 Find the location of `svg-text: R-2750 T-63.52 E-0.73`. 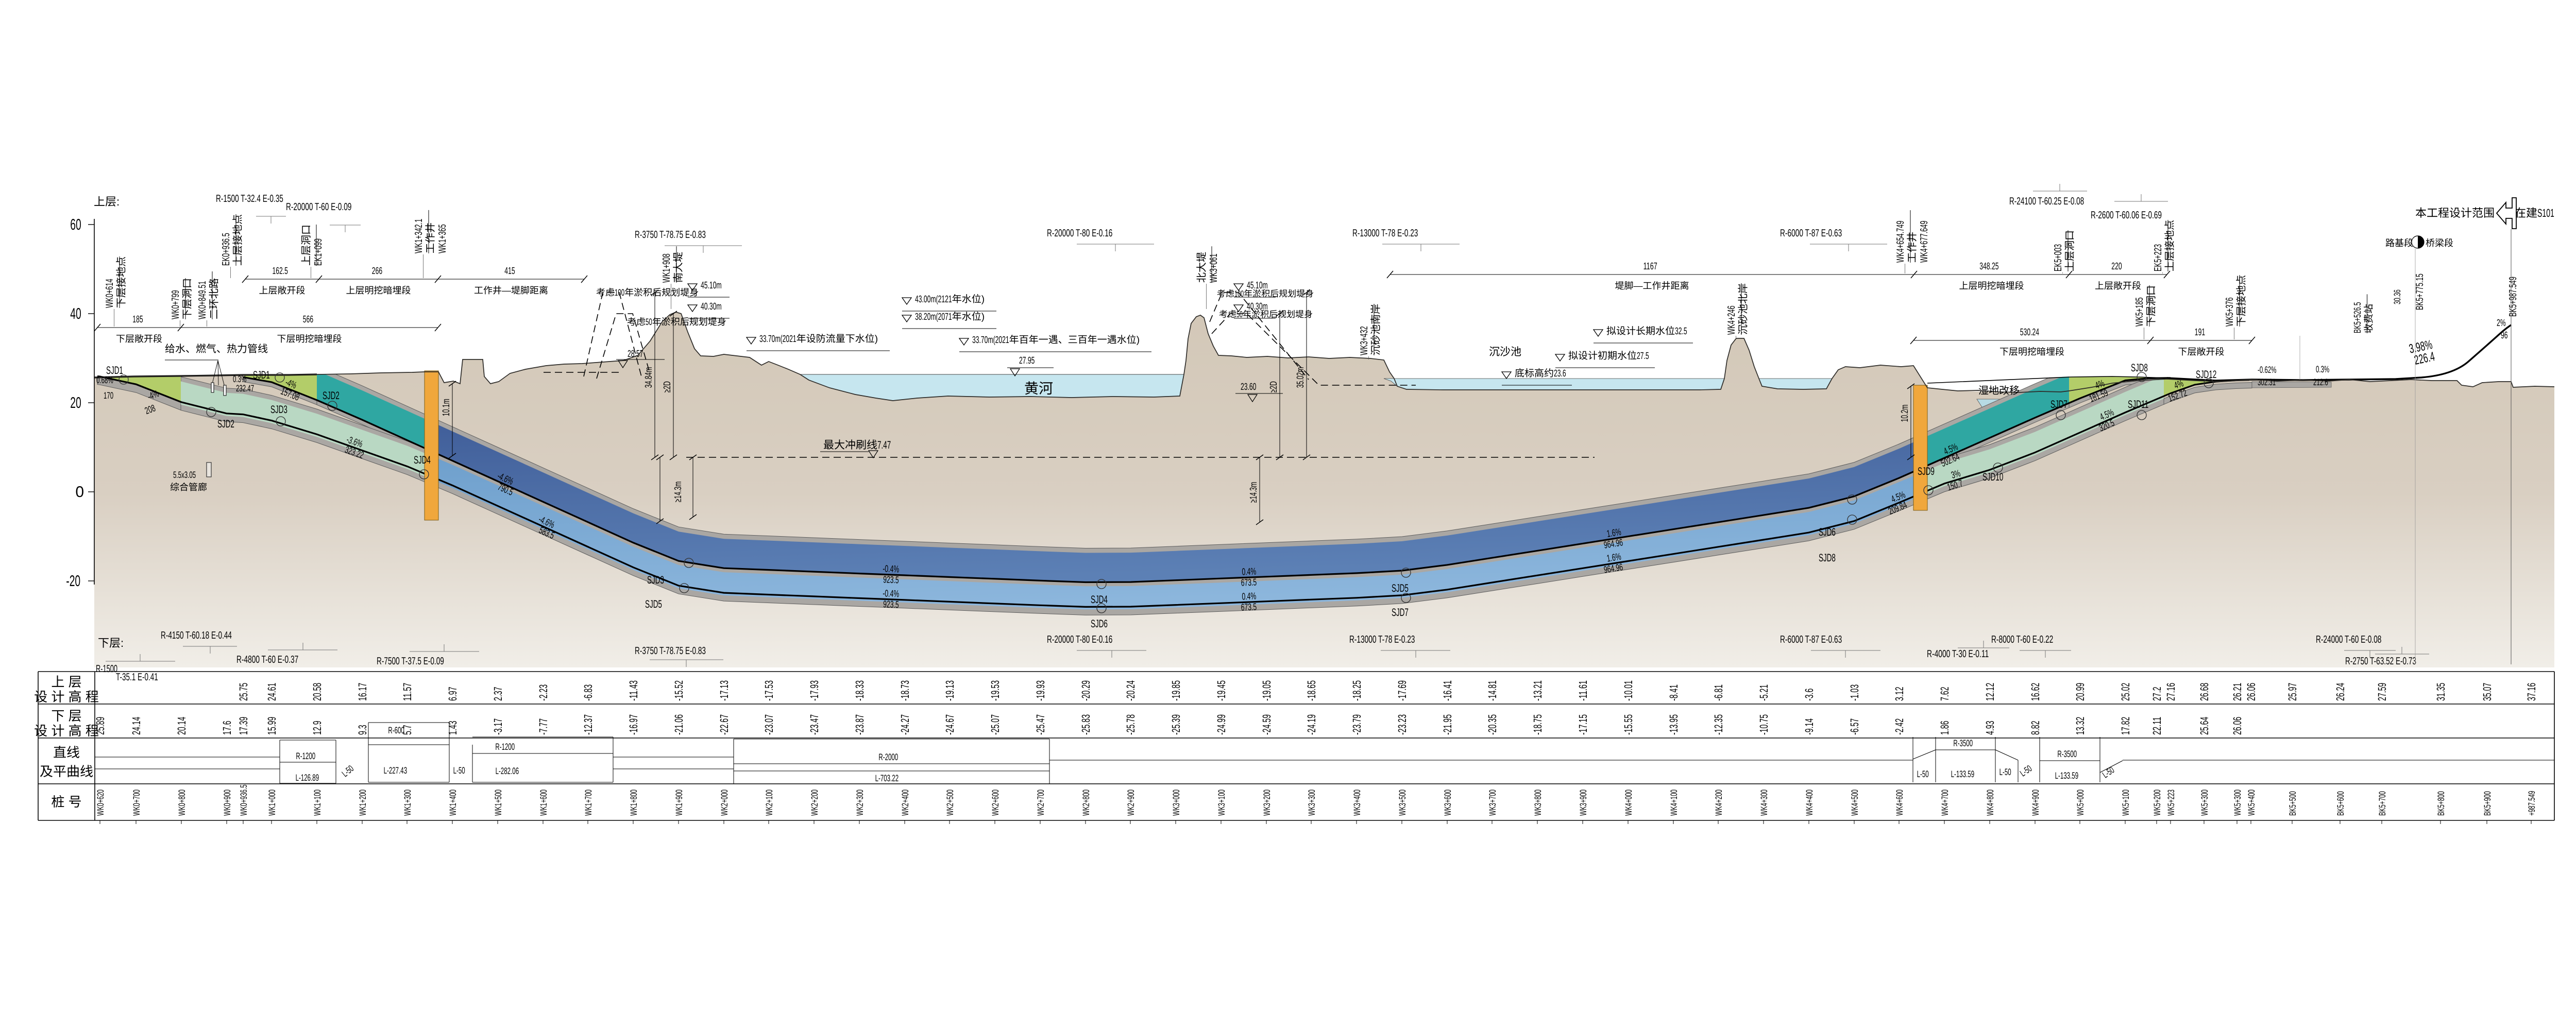

svg-text: R-2750 T-63.52 E-0.73 is located at coordinates (2380, 661).